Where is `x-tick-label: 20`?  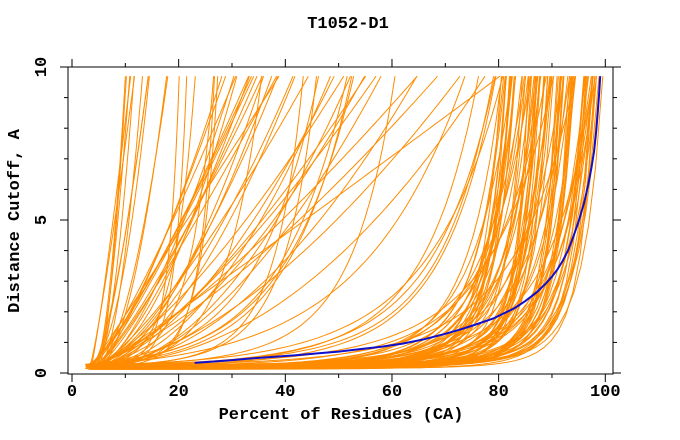 x-tick-label: 20 is located at coordinates (178, 392).